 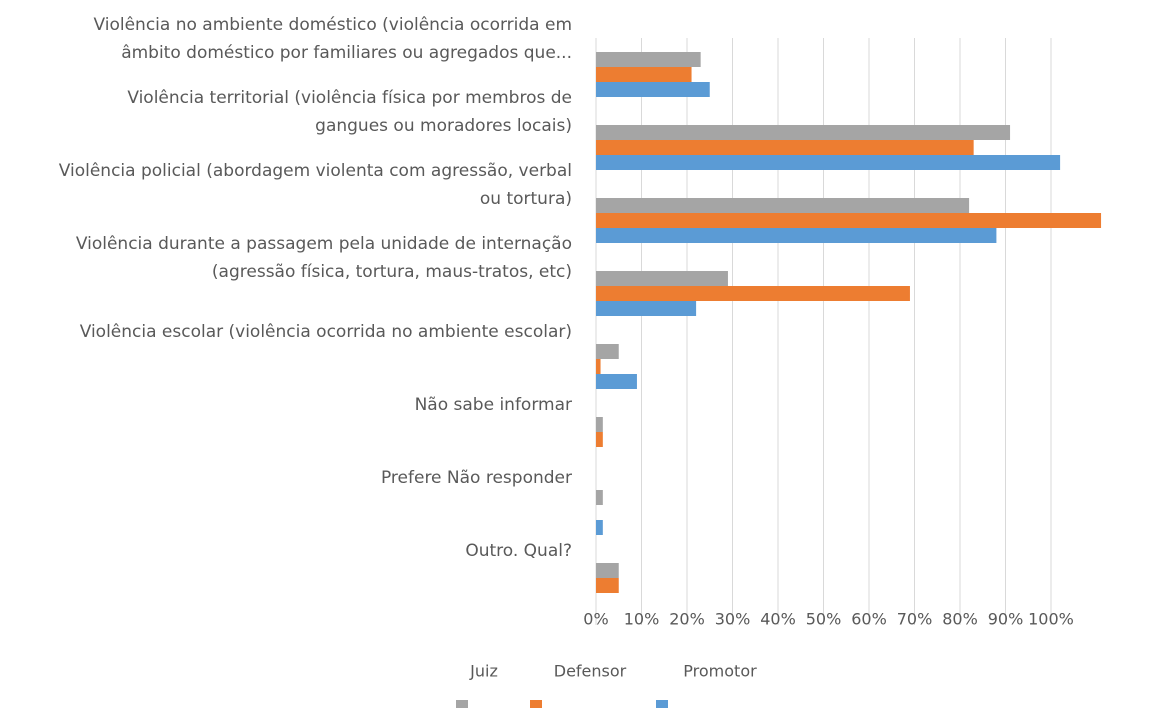 I want to click on x-tick-label: 20%, so click(x=687, y=619).